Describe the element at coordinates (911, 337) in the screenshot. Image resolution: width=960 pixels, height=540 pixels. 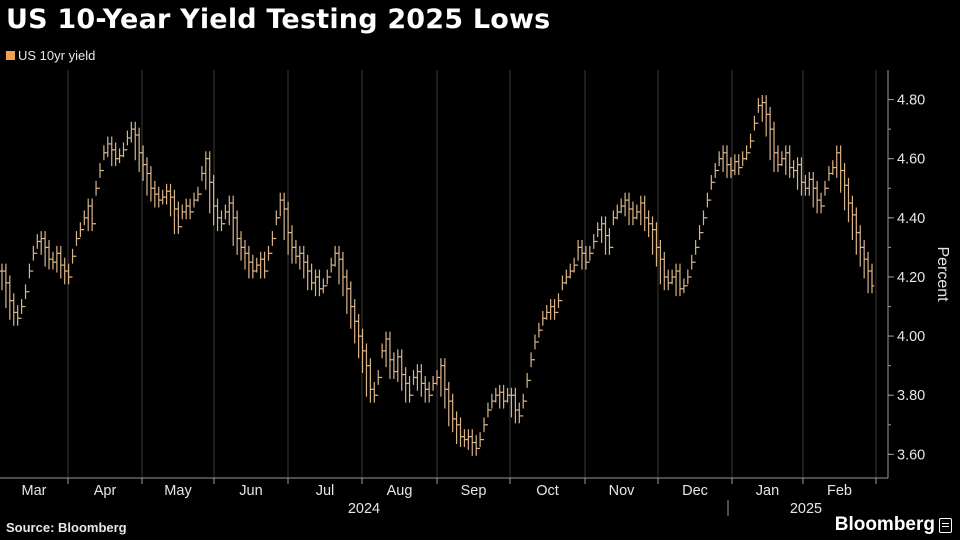
I see `y-tick-label: 4.00` at that location.